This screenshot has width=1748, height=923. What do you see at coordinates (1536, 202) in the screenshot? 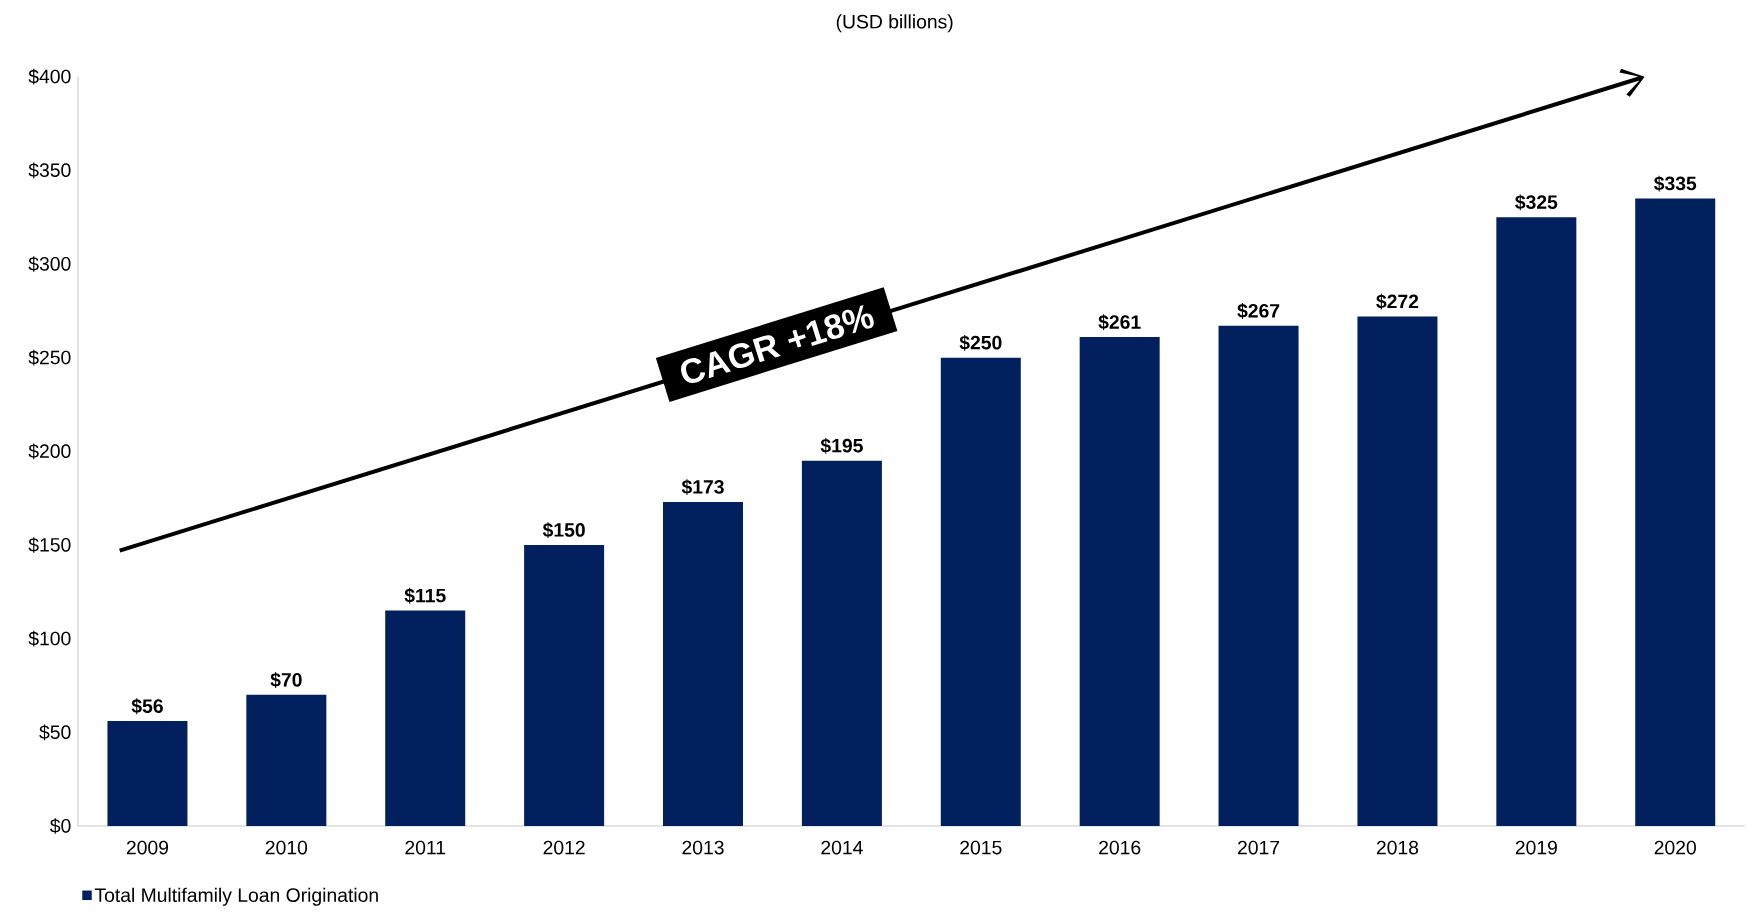
I see `data-label: $325` at bounding box center [1536, 202].